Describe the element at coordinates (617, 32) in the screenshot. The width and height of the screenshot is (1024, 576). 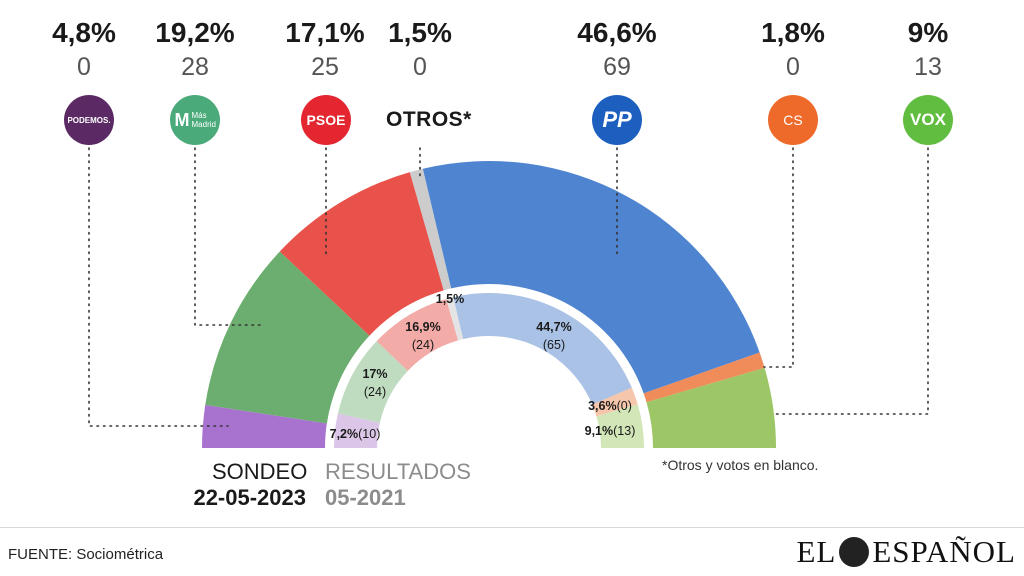
I see `pp-poll-pct: 46,6%` at that location.